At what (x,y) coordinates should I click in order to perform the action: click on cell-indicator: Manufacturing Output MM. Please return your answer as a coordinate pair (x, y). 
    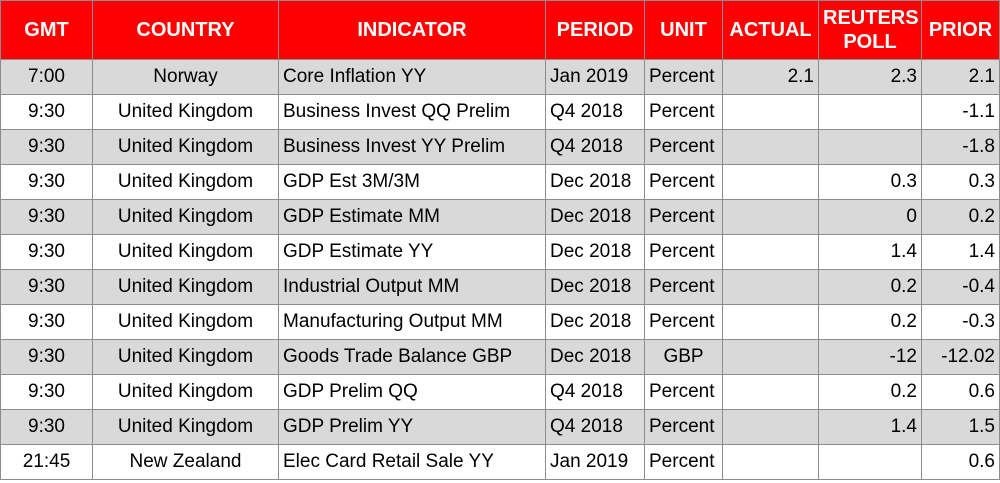
    Looking at the image, I should click on (412, 322).